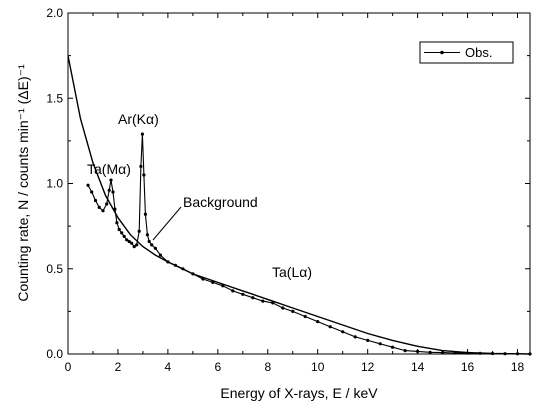 Image resolution: width=533 pixels, height=407 pixels. I want to click on legend-box, so click(466, 52).